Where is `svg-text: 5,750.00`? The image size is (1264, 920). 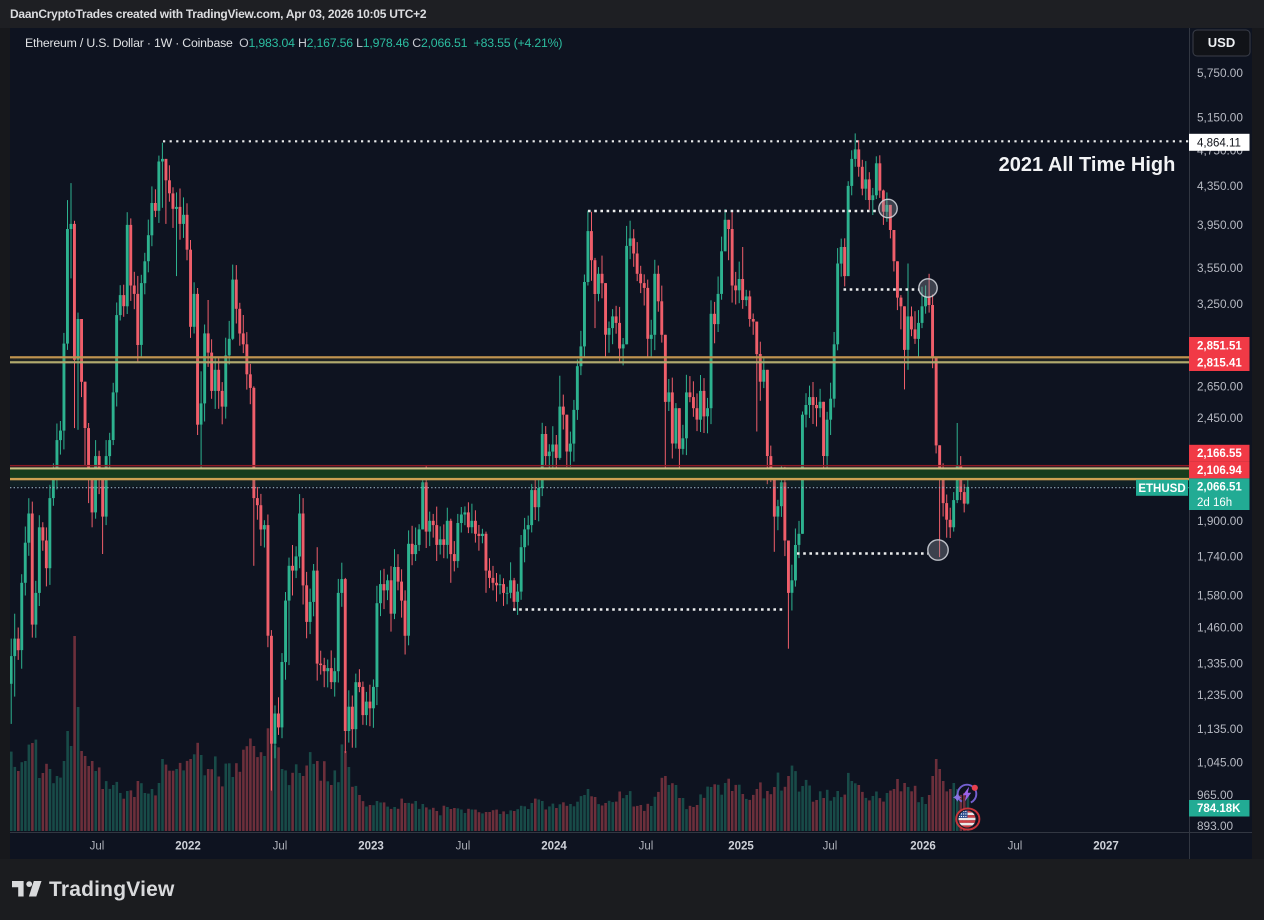
svg-text: 5,750.00 is located at coordinates (1220, 73).